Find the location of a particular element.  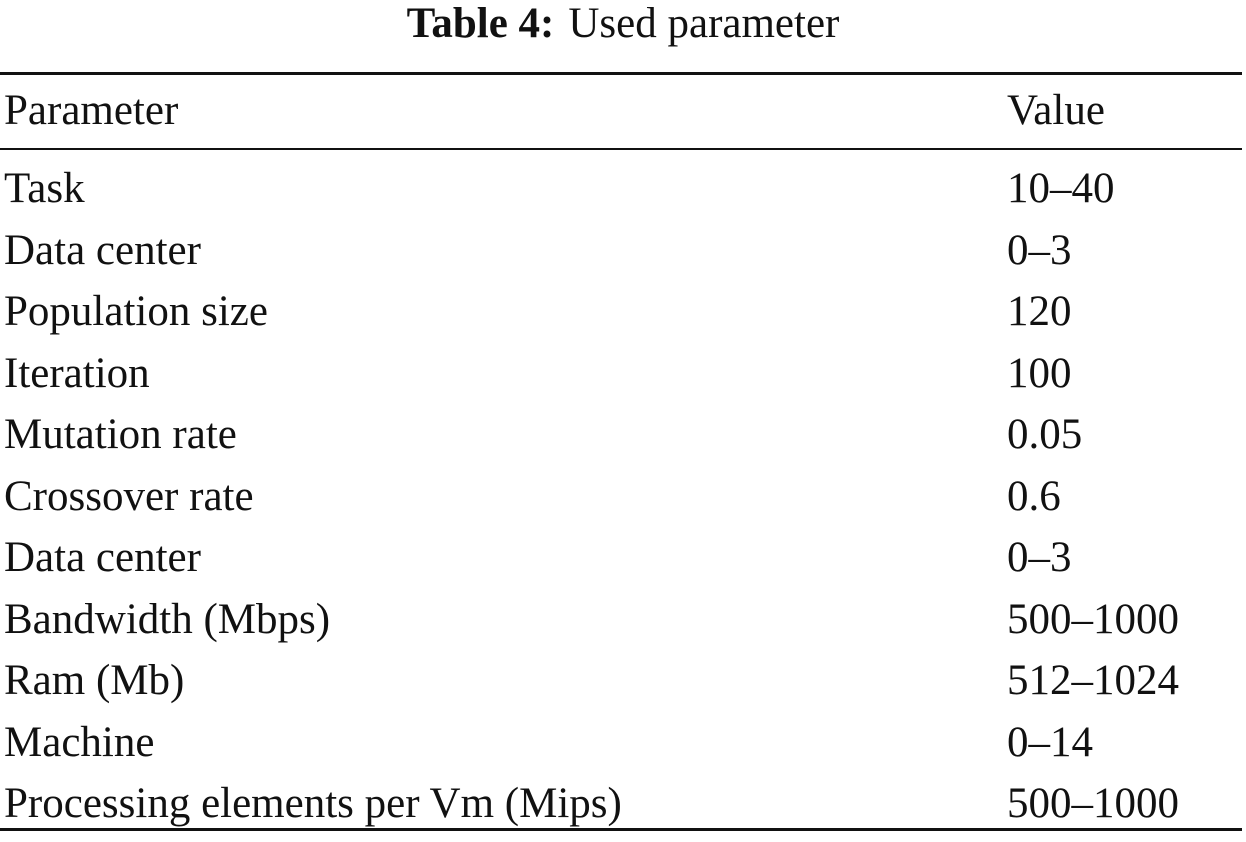

parameter-cell: Machine is located at coordinates (79, 742).